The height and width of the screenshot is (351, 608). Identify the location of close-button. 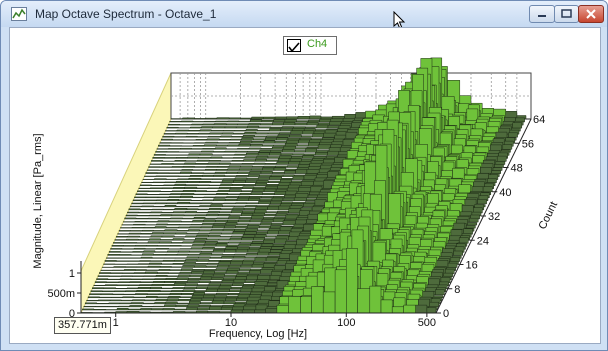
(591, 14).